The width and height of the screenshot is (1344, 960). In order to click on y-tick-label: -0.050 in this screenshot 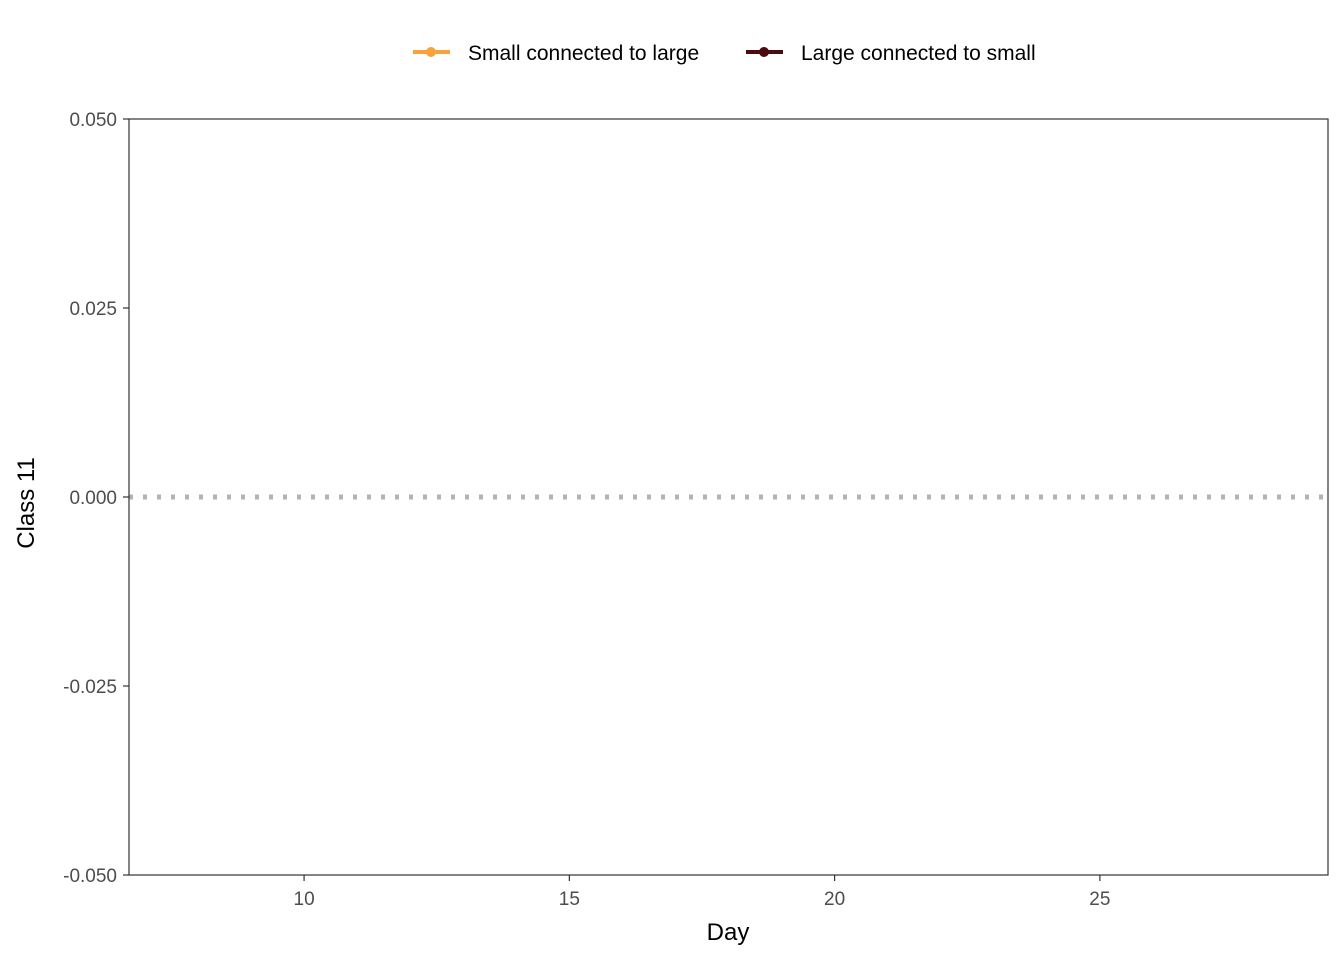, I will do `click(90, 876)`.